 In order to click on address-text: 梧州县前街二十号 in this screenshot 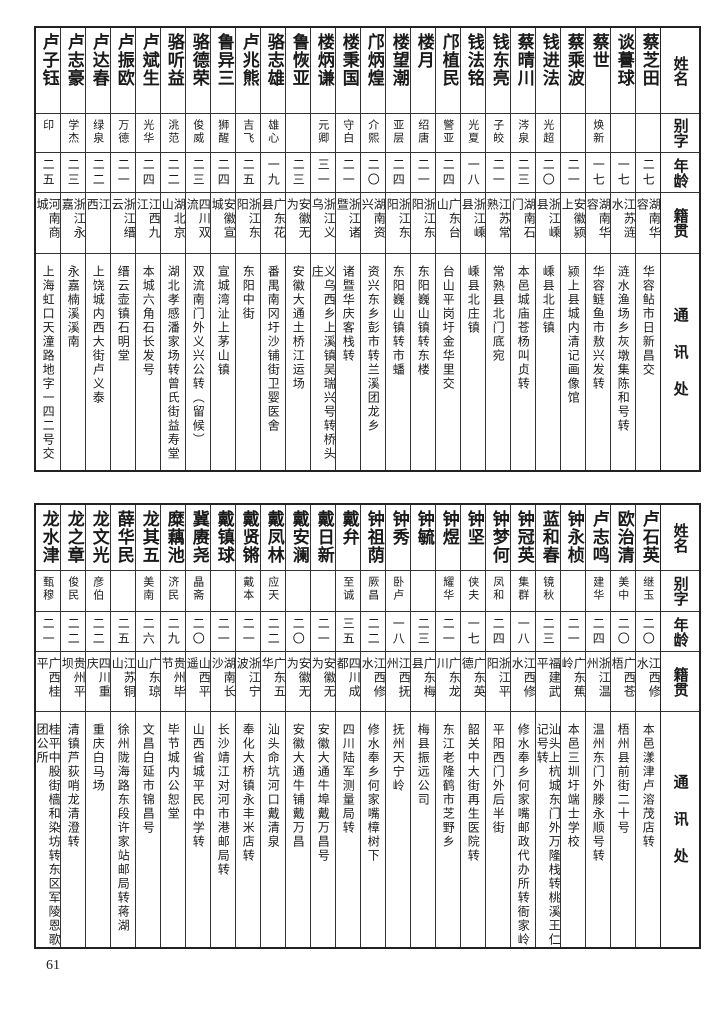, I will do `click(623, 779)`.